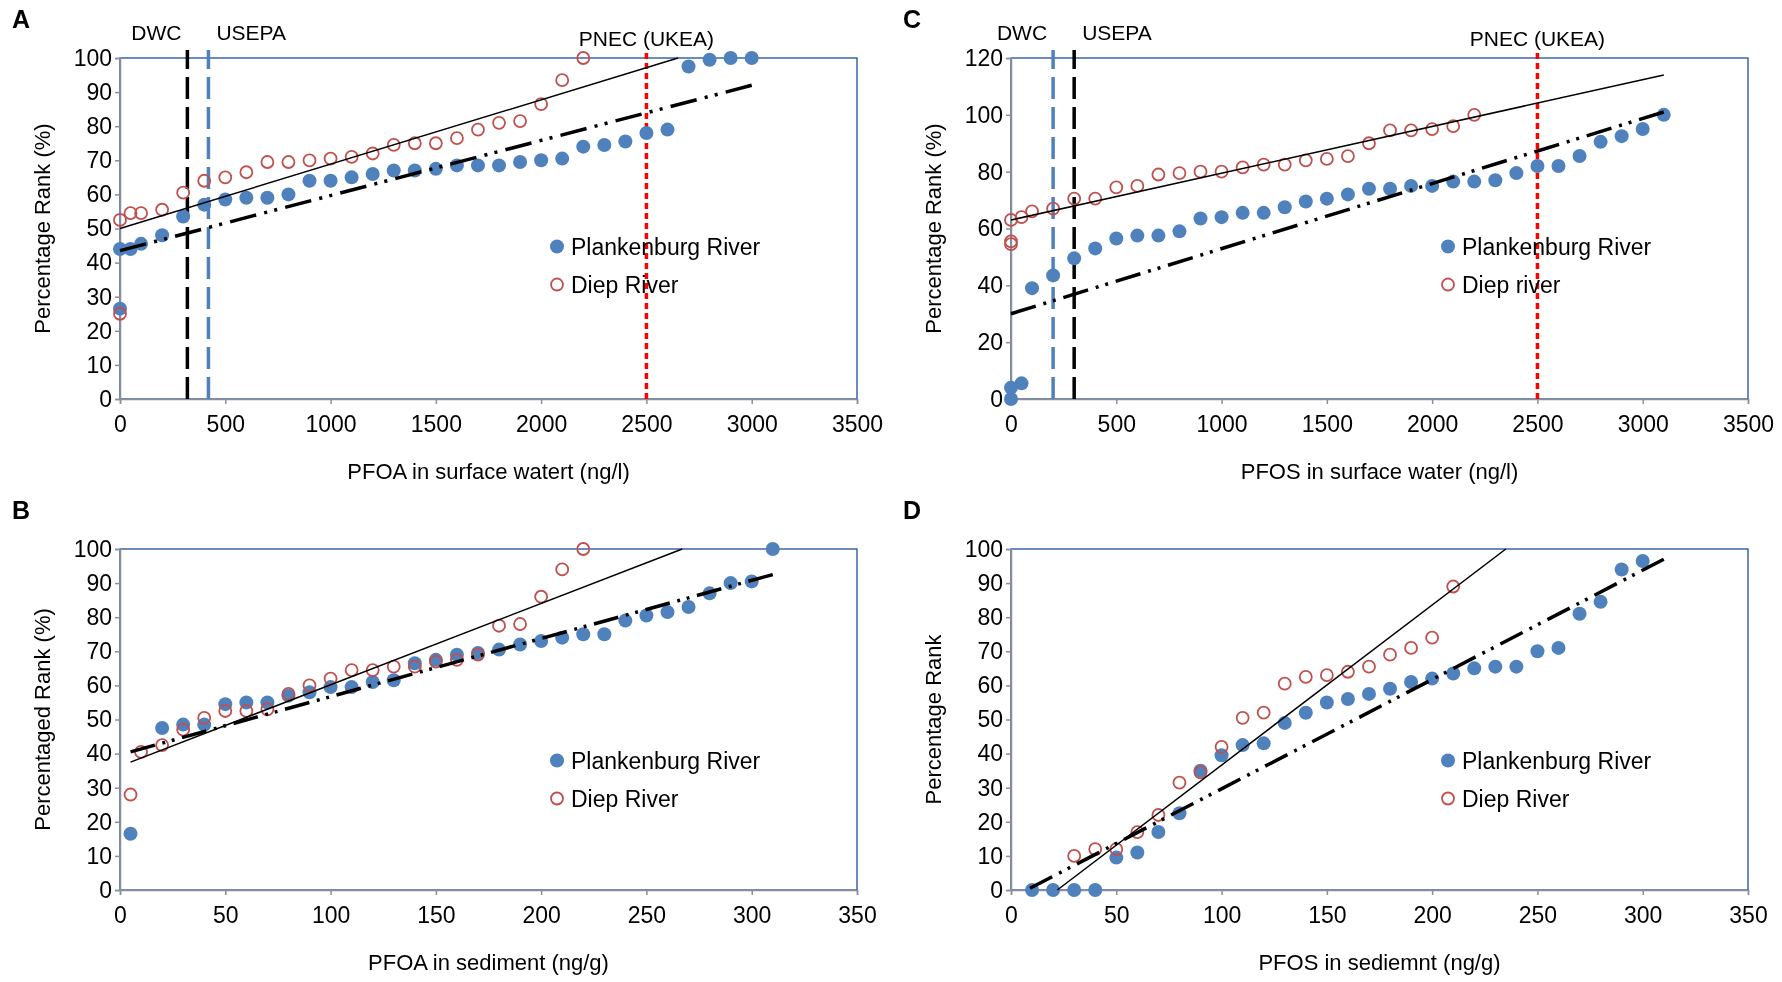 Image resolution: width=1782 pixels, height=982 pixels. What do you see at coordinates (1538, 424) in the screenshot?
I see `x-tick-label: 2500` at bounding box center [1538, 424].